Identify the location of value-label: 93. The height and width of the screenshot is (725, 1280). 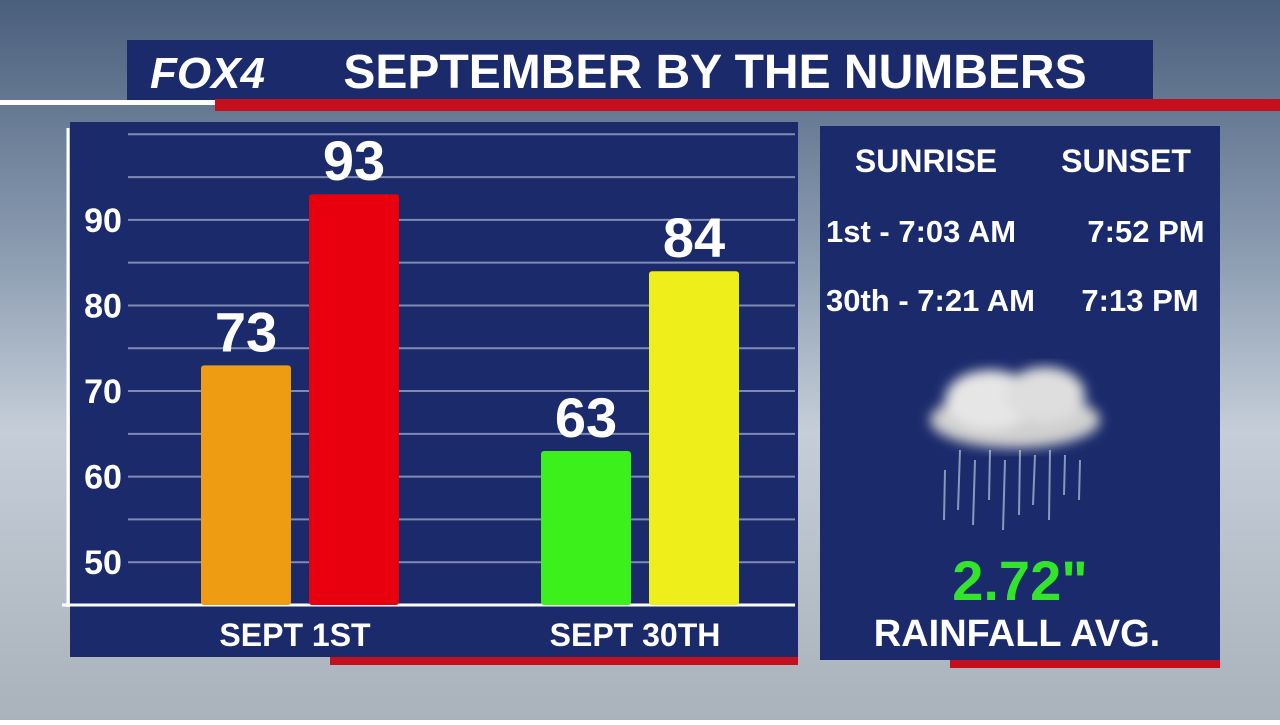
(354, 160).